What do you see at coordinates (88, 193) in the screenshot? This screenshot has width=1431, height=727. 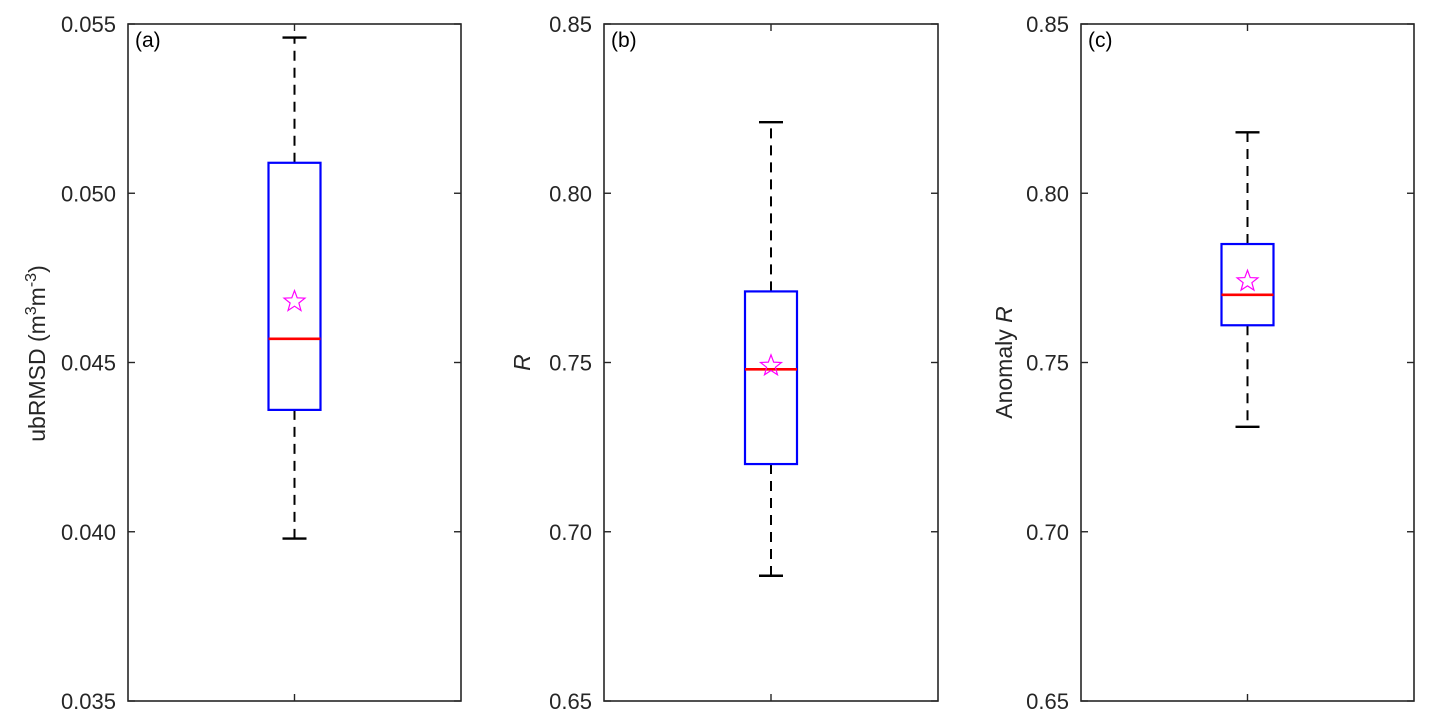 I see `y-tick-label: 0.050` at bounding box center [88, 193].